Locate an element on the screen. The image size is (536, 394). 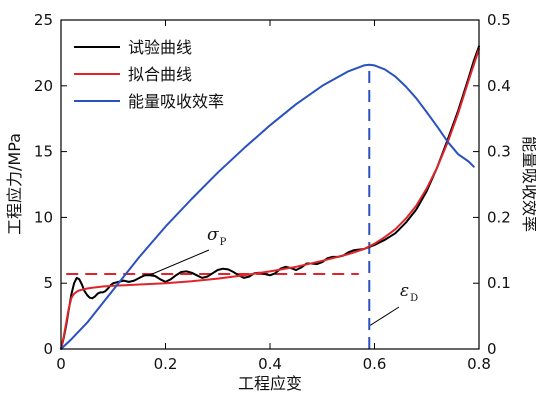
x-axis-title: 工程应变 is located at coordinates (270, 383).